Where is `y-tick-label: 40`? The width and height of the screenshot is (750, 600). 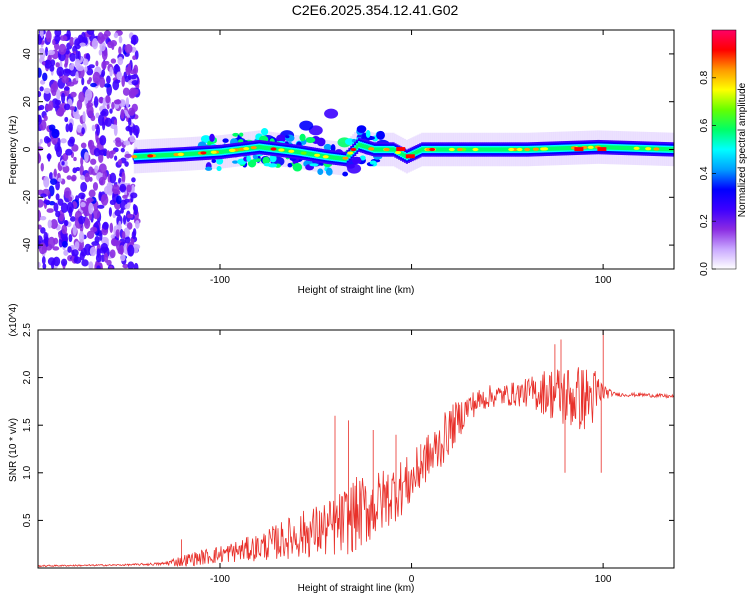
y-tick-label: 40 is located at coordinates (27, 54).